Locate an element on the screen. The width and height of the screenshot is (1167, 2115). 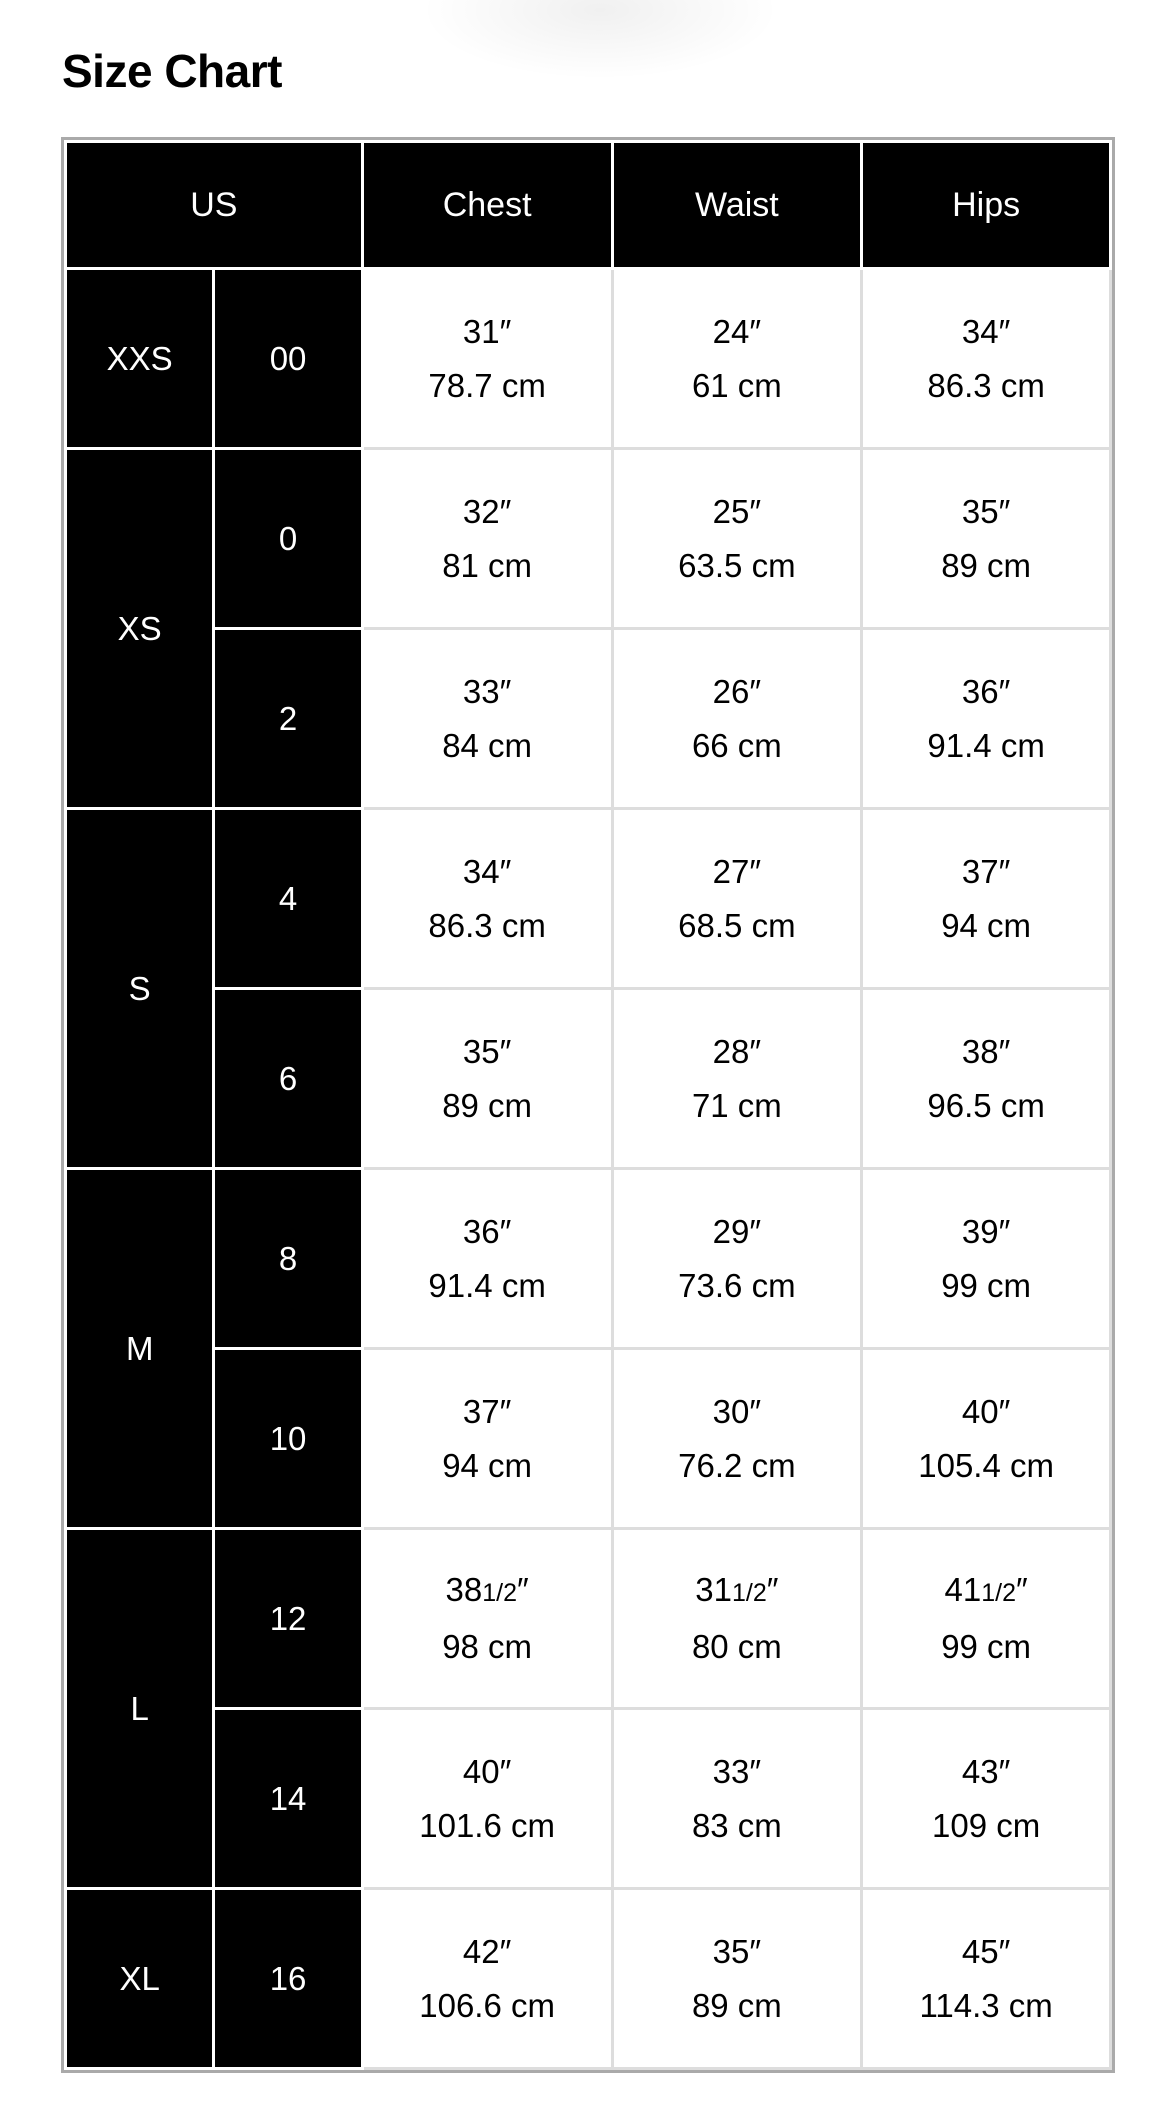
size-group-label: XXS is located at coordinates (139, 358).